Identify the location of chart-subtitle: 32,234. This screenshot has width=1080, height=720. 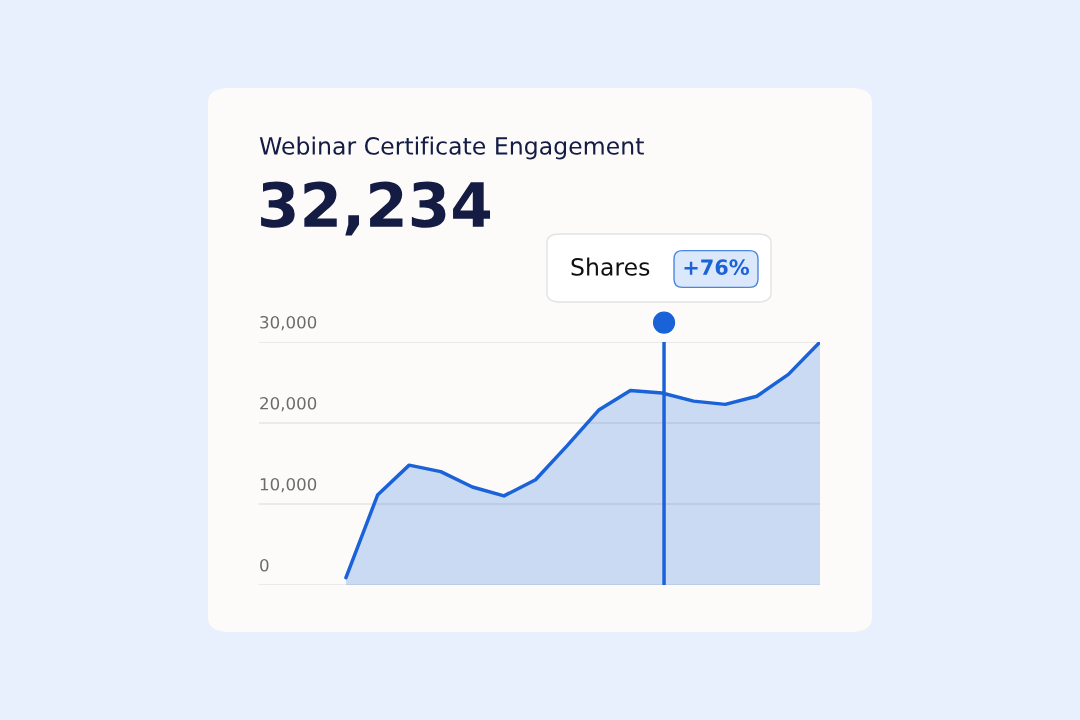
(376, 208).